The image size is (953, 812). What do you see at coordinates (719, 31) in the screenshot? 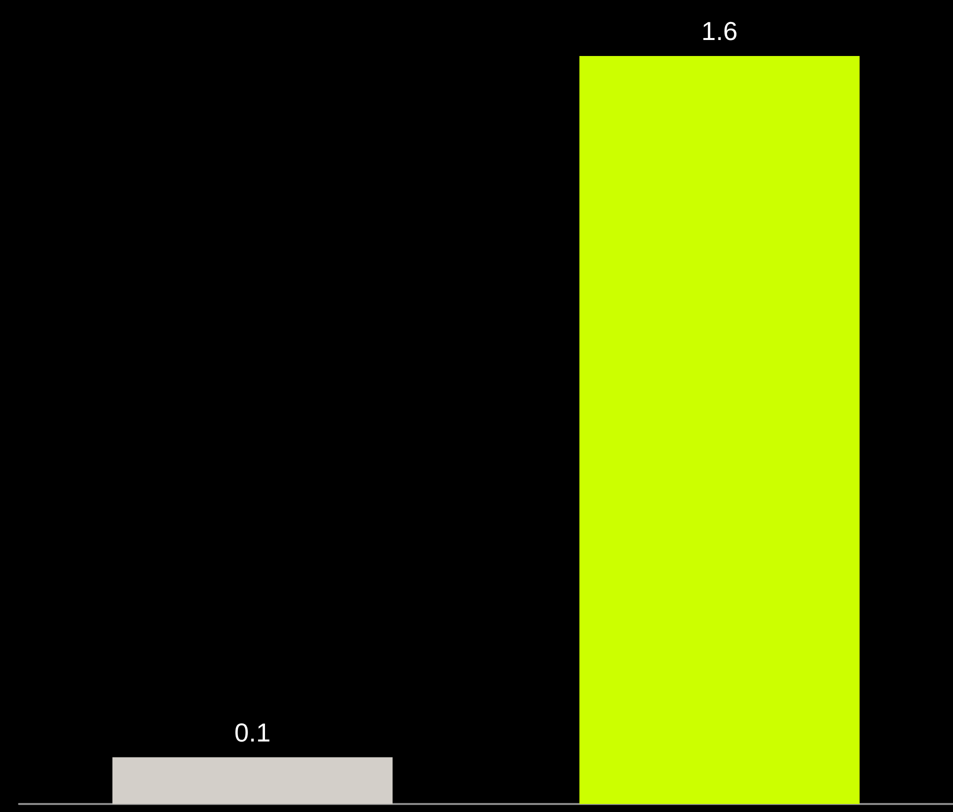
I see `data-label: 1.6` at bounding box center [719, 31].